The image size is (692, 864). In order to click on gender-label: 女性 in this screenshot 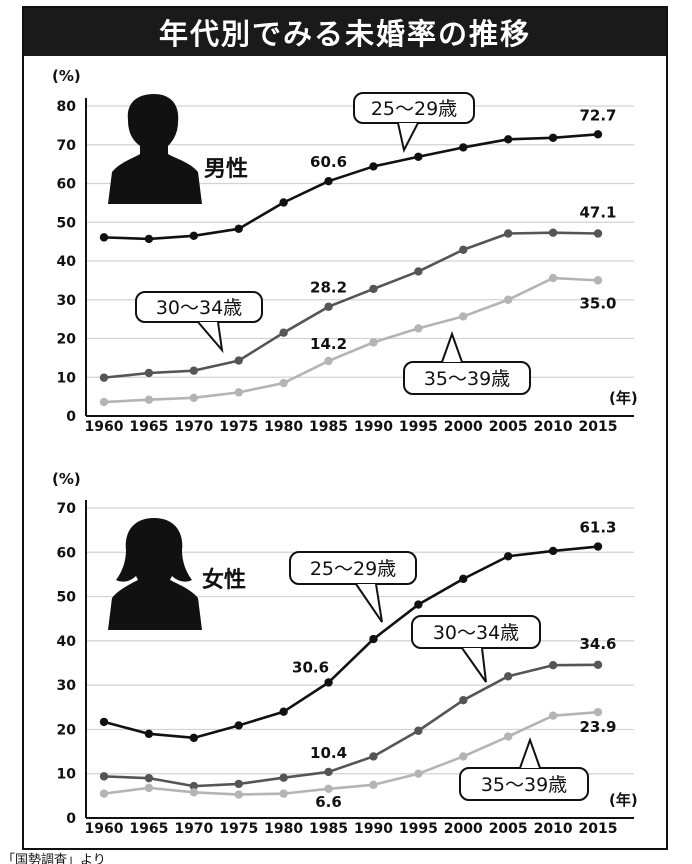, I will do `click(224, 580)`.